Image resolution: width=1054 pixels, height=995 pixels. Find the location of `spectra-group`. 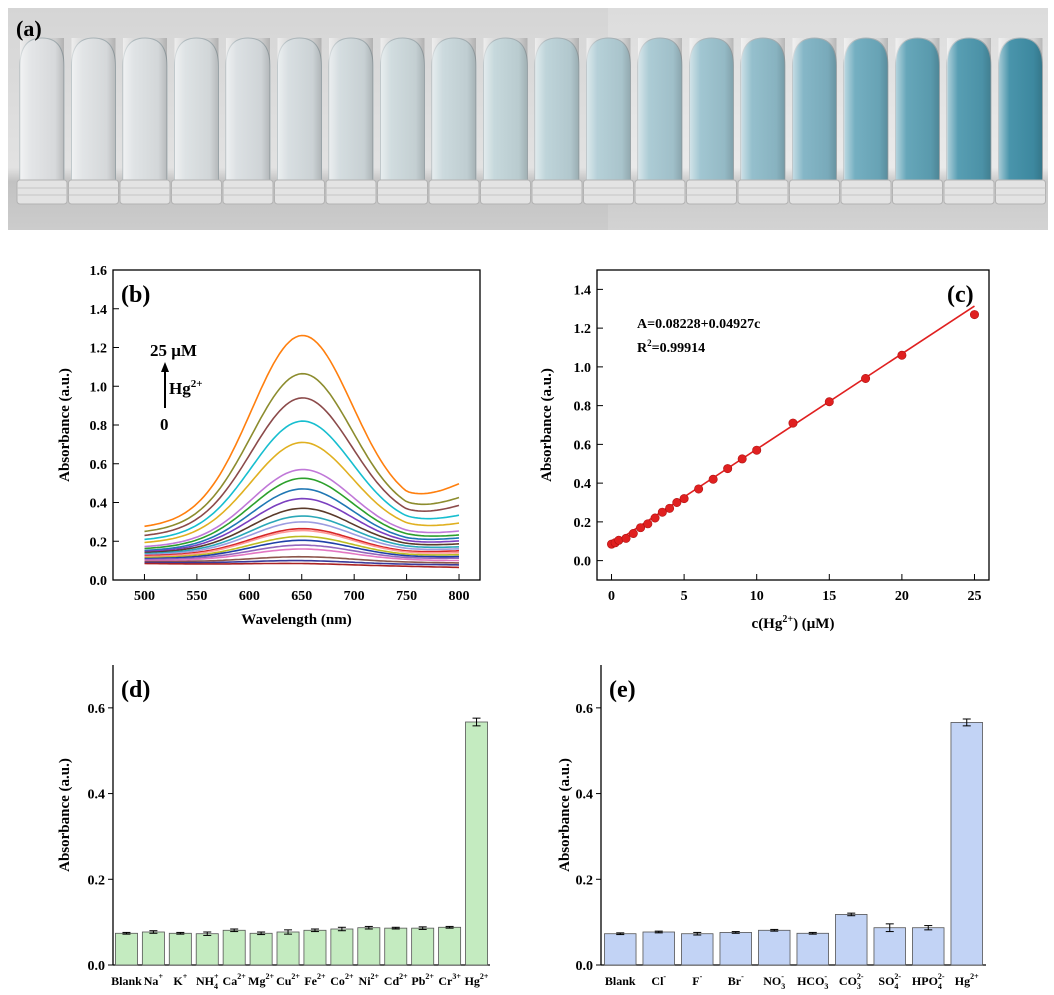

spectra-group is located at coordinates (302, 451).